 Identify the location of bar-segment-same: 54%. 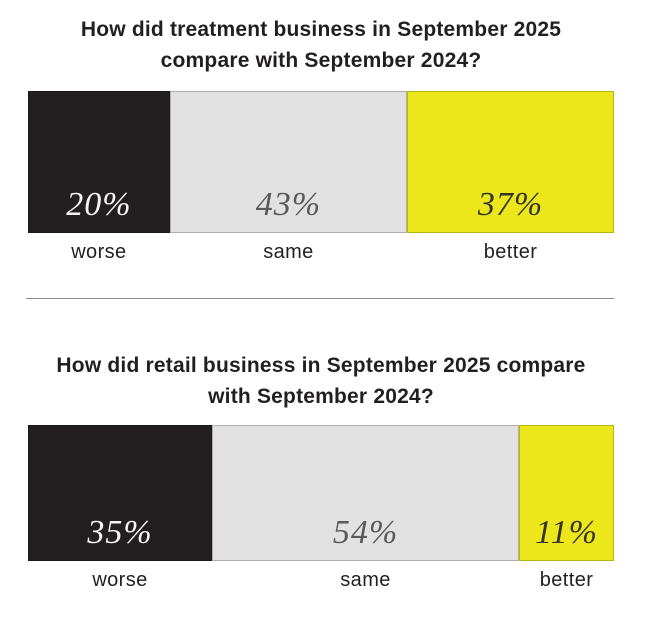
(366, 493).